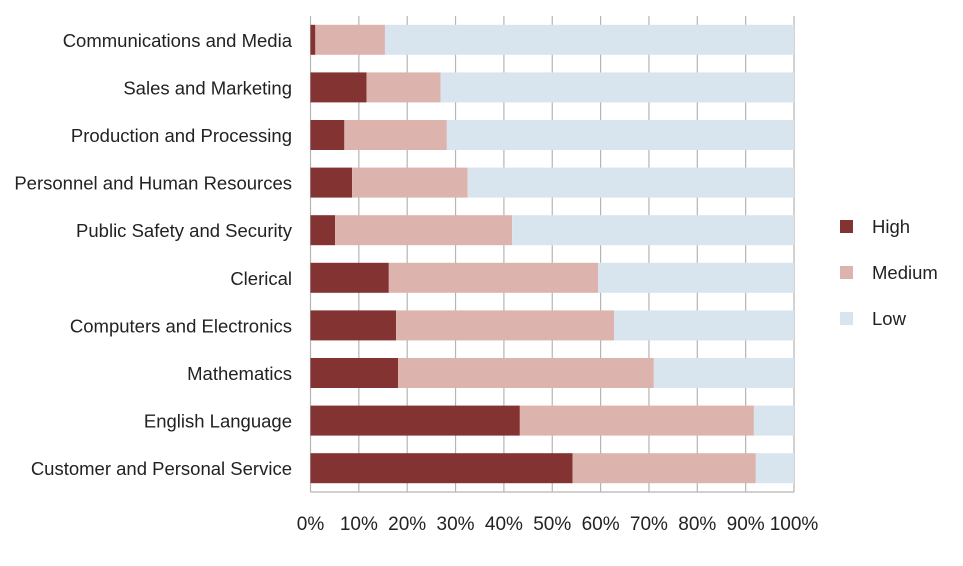 The width and height of the screenshot is (963, 566). Describe the element at coordinates (891, 226) in the screenshot. I see `legend-label-high: High` at that location.